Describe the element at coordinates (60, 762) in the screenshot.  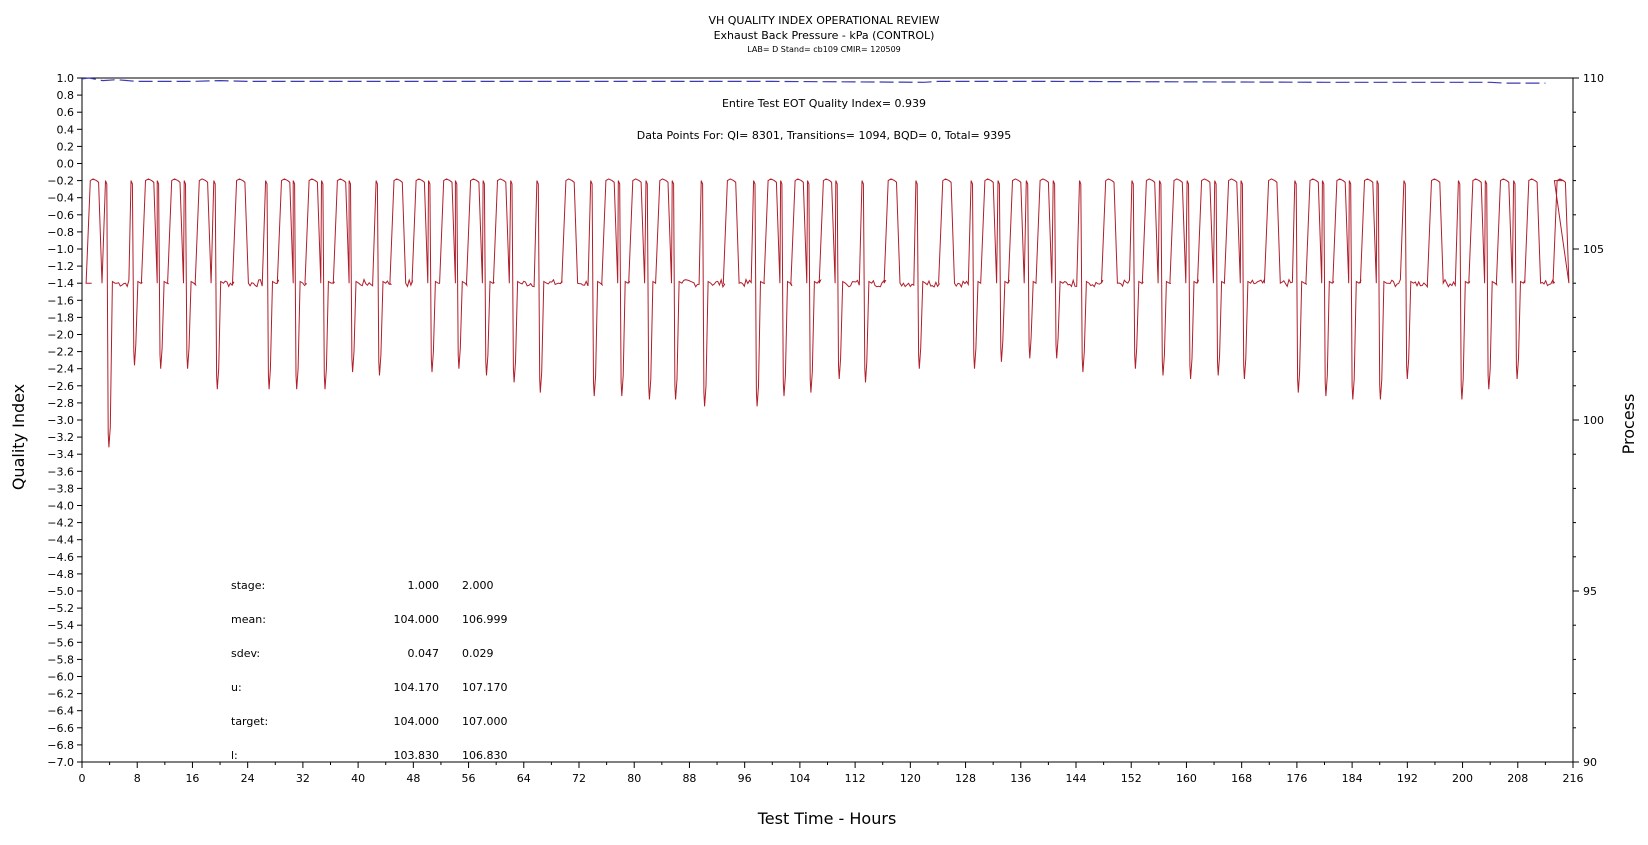
I see `y-left-tick-label: −7.0` at that location.